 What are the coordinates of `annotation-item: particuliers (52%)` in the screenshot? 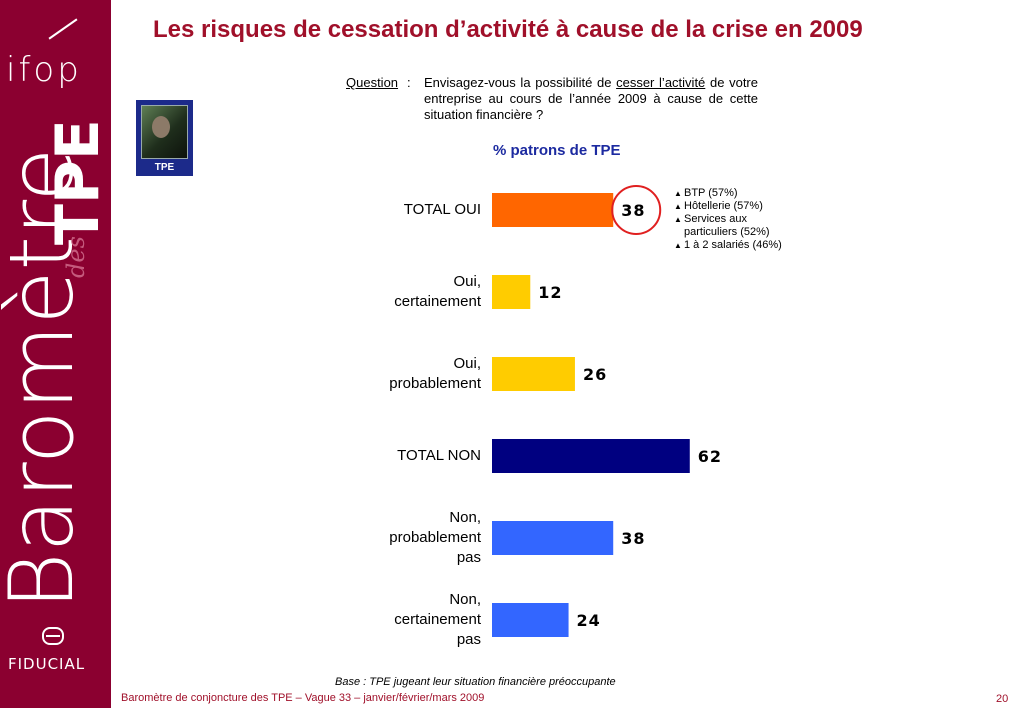 It's located at (728, 232).